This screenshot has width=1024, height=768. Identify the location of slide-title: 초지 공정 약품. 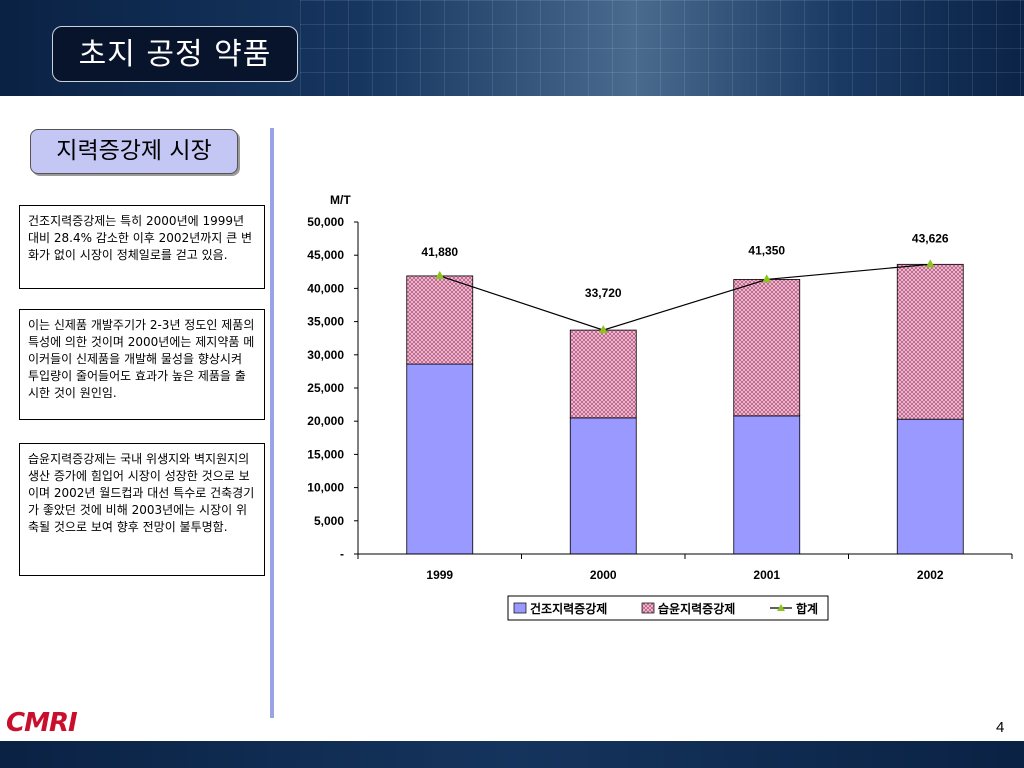
(175, 54).